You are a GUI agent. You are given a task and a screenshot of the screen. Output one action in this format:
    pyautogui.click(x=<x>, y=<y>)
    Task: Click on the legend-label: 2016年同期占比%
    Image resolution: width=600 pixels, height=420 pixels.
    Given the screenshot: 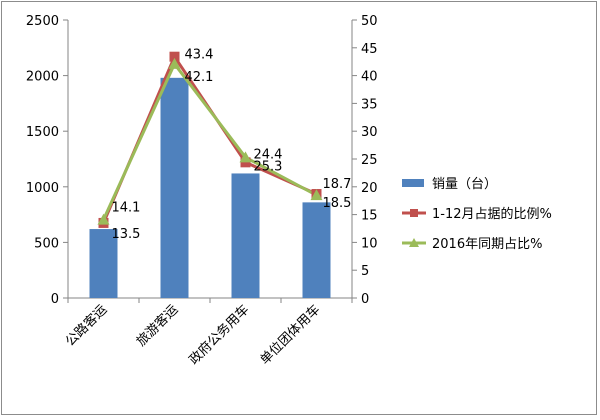 What is the action you would take?
    pyautogui.click(x=487, y=244)
    